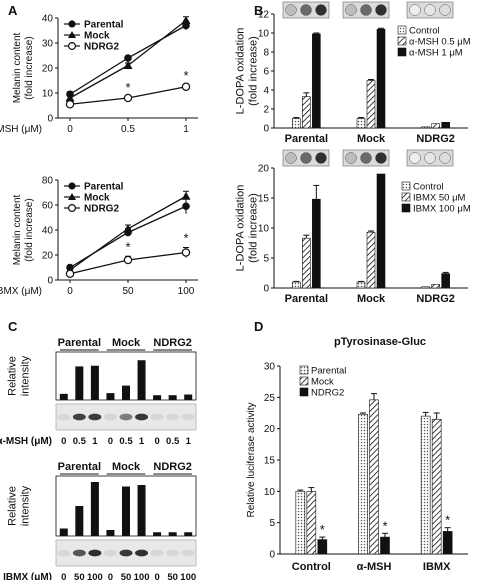  What do you see at coordinates (311, 567) in the screenshot?
I see `x-category-label: Control` at bounding box center [311, 567].